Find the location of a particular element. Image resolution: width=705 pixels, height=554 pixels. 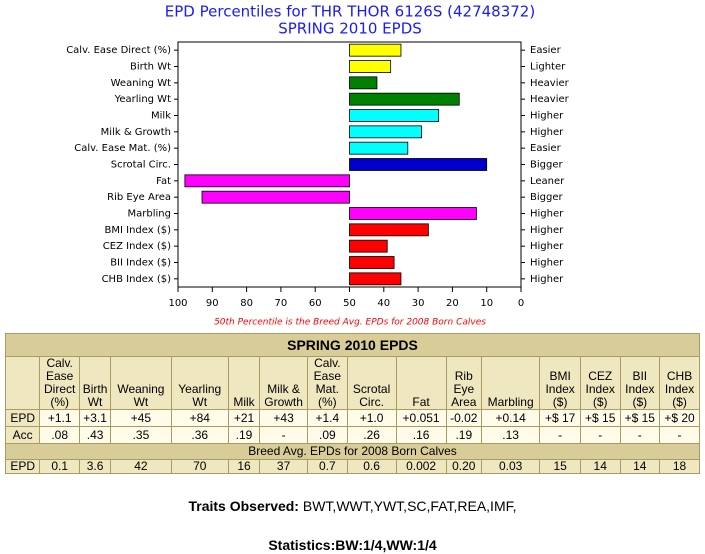

table-title: SPRING 2010 EPDS is located at coordinates (352, 345).